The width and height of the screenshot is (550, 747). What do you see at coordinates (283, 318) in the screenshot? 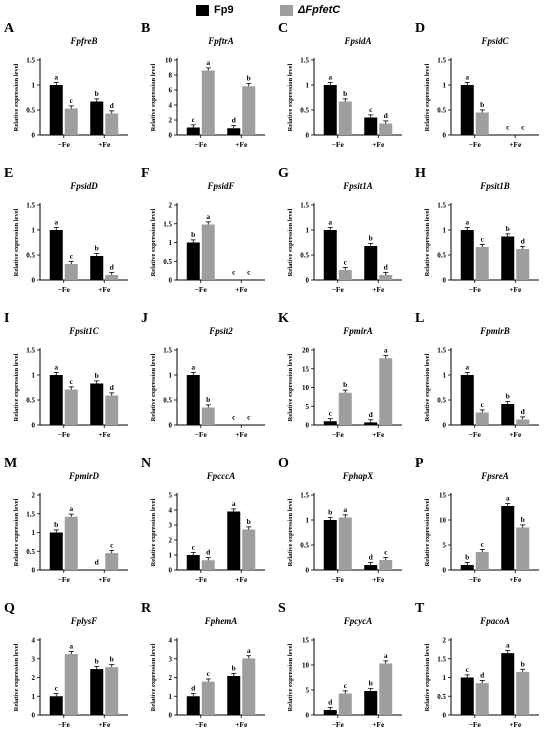
I see `panel-label: K` at bounding box center [283, 318].